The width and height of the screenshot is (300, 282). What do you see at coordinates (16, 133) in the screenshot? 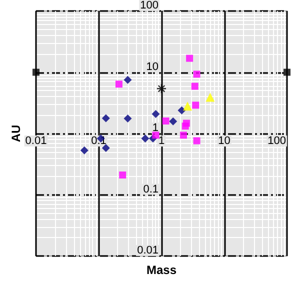
I see `y-axis-title: AU` at bounding box center [16, 133].